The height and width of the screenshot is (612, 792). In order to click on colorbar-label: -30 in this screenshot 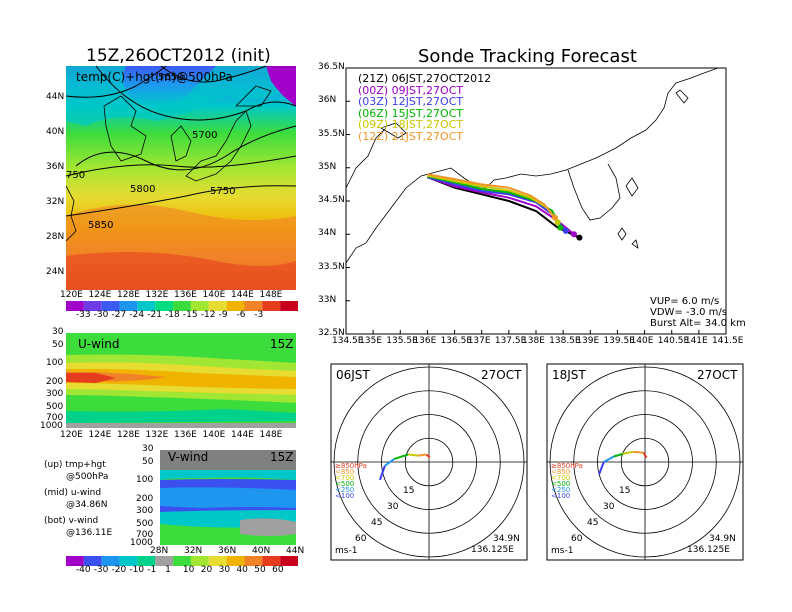, I will do `click(101, 315)`.